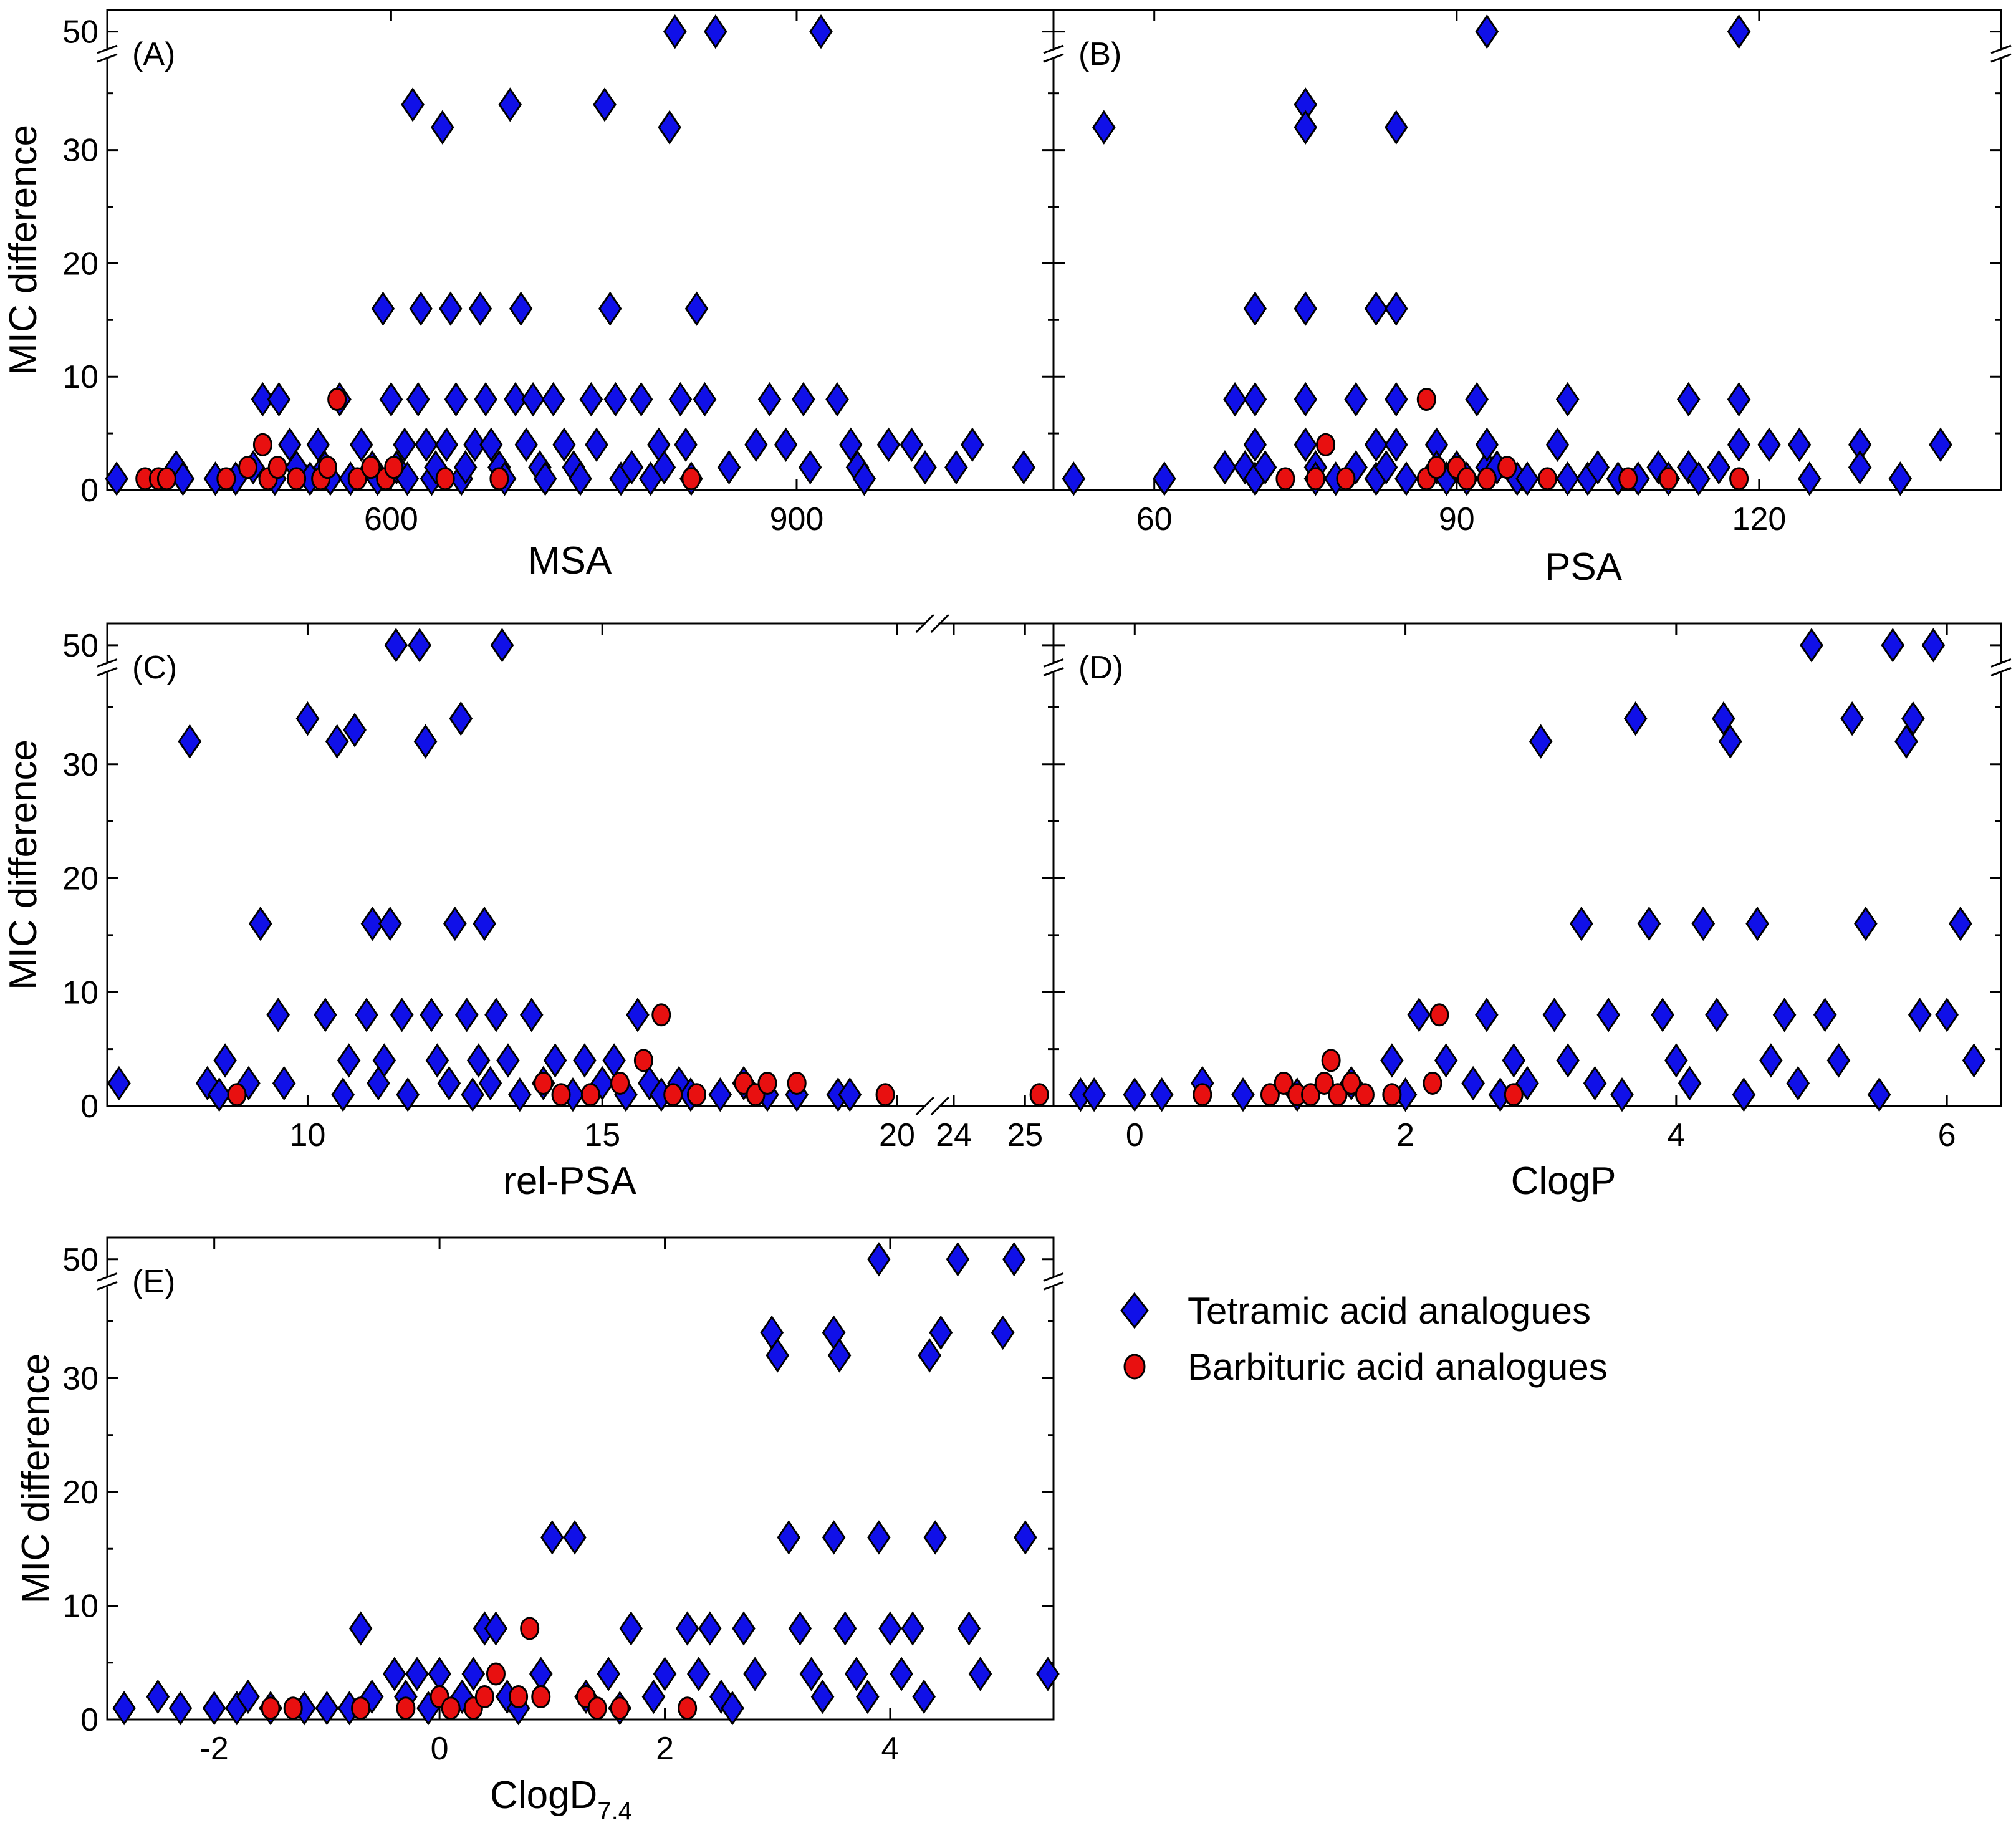 The width and height of the screenshot is (2016, 1823). I want to click on x-break-gap, so click(932, 623).